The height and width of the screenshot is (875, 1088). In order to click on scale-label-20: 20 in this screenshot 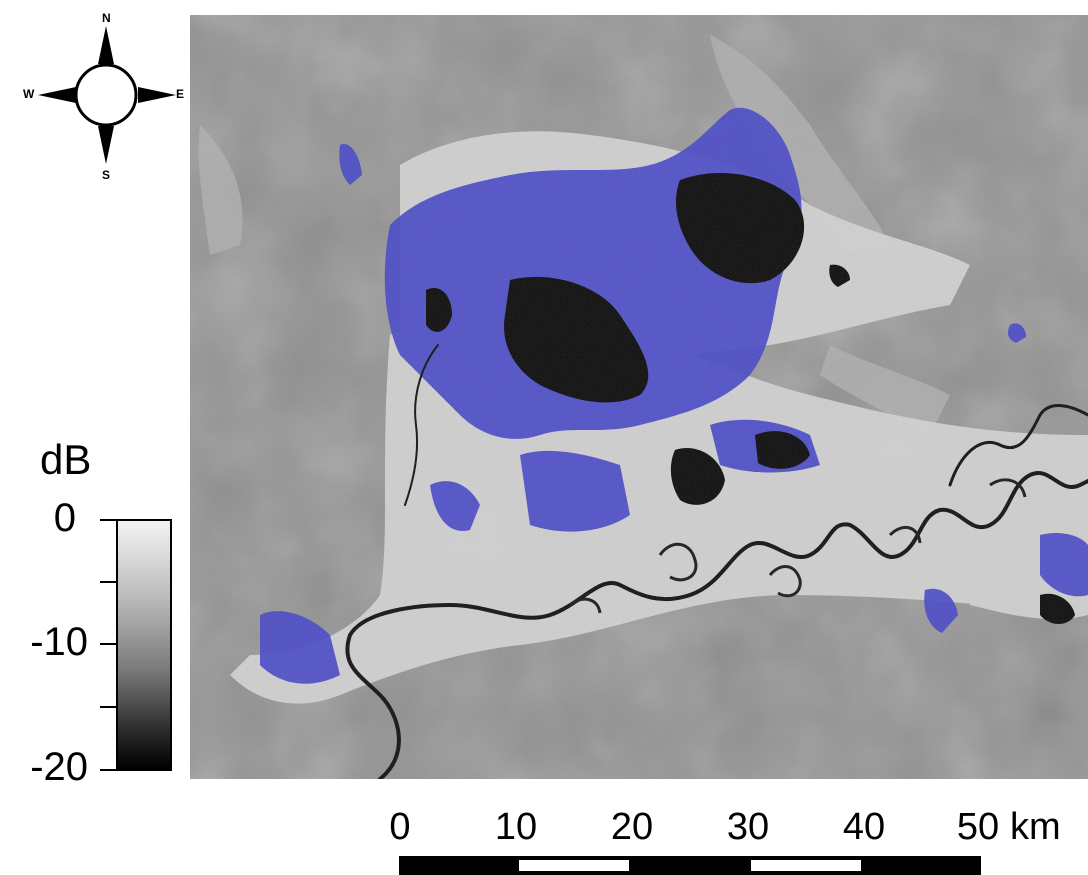, I will do `click(632, 827)`.